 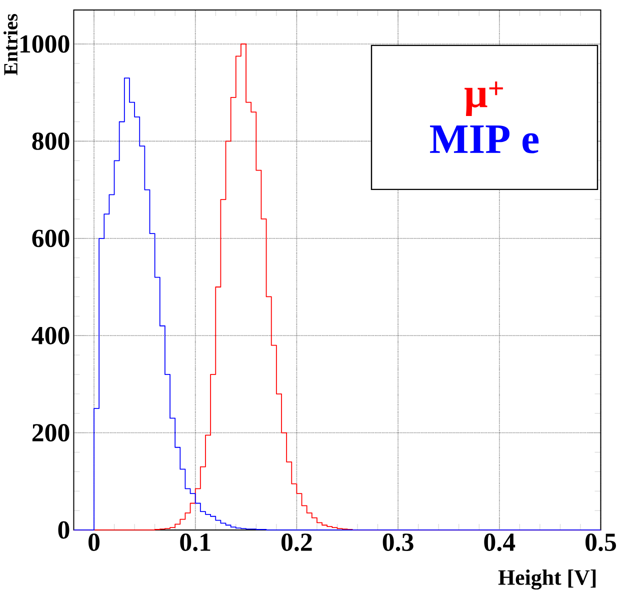 I want to click on text: μ$^{+}$, so click(x=483, y=99).